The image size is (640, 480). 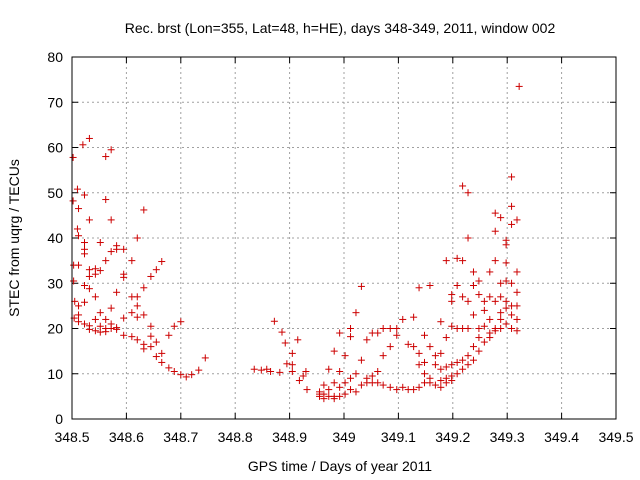 I want to click on y-tick-labels: 0 10 20 30 40 50 60 70 80, so click(x=55, y=238).